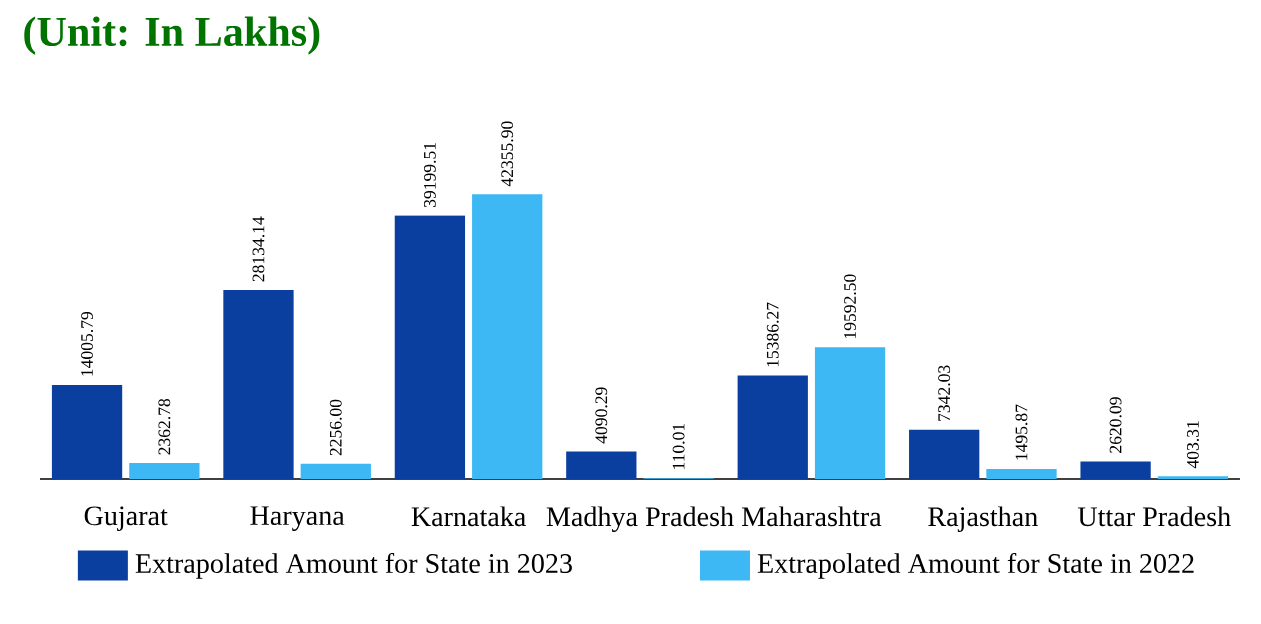 This screenshot has width=1261, height=624. I want to click on data-label: 1495.87, so click(1021, 432).